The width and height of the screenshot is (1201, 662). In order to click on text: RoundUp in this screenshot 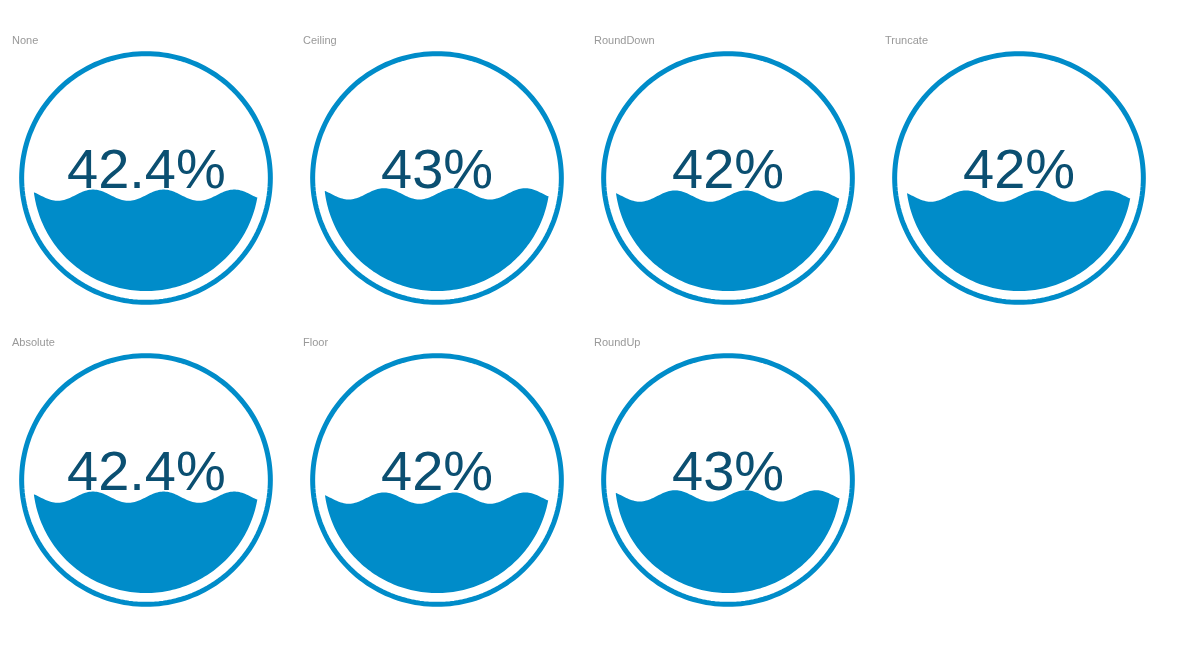, I will do `click(617, 342)`.